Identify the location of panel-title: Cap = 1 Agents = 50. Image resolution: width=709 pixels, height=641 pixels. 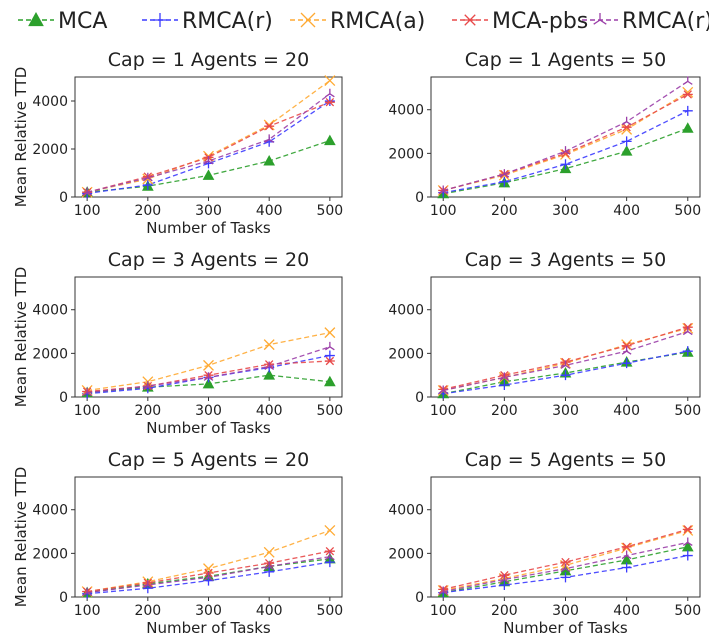
(565, 60).